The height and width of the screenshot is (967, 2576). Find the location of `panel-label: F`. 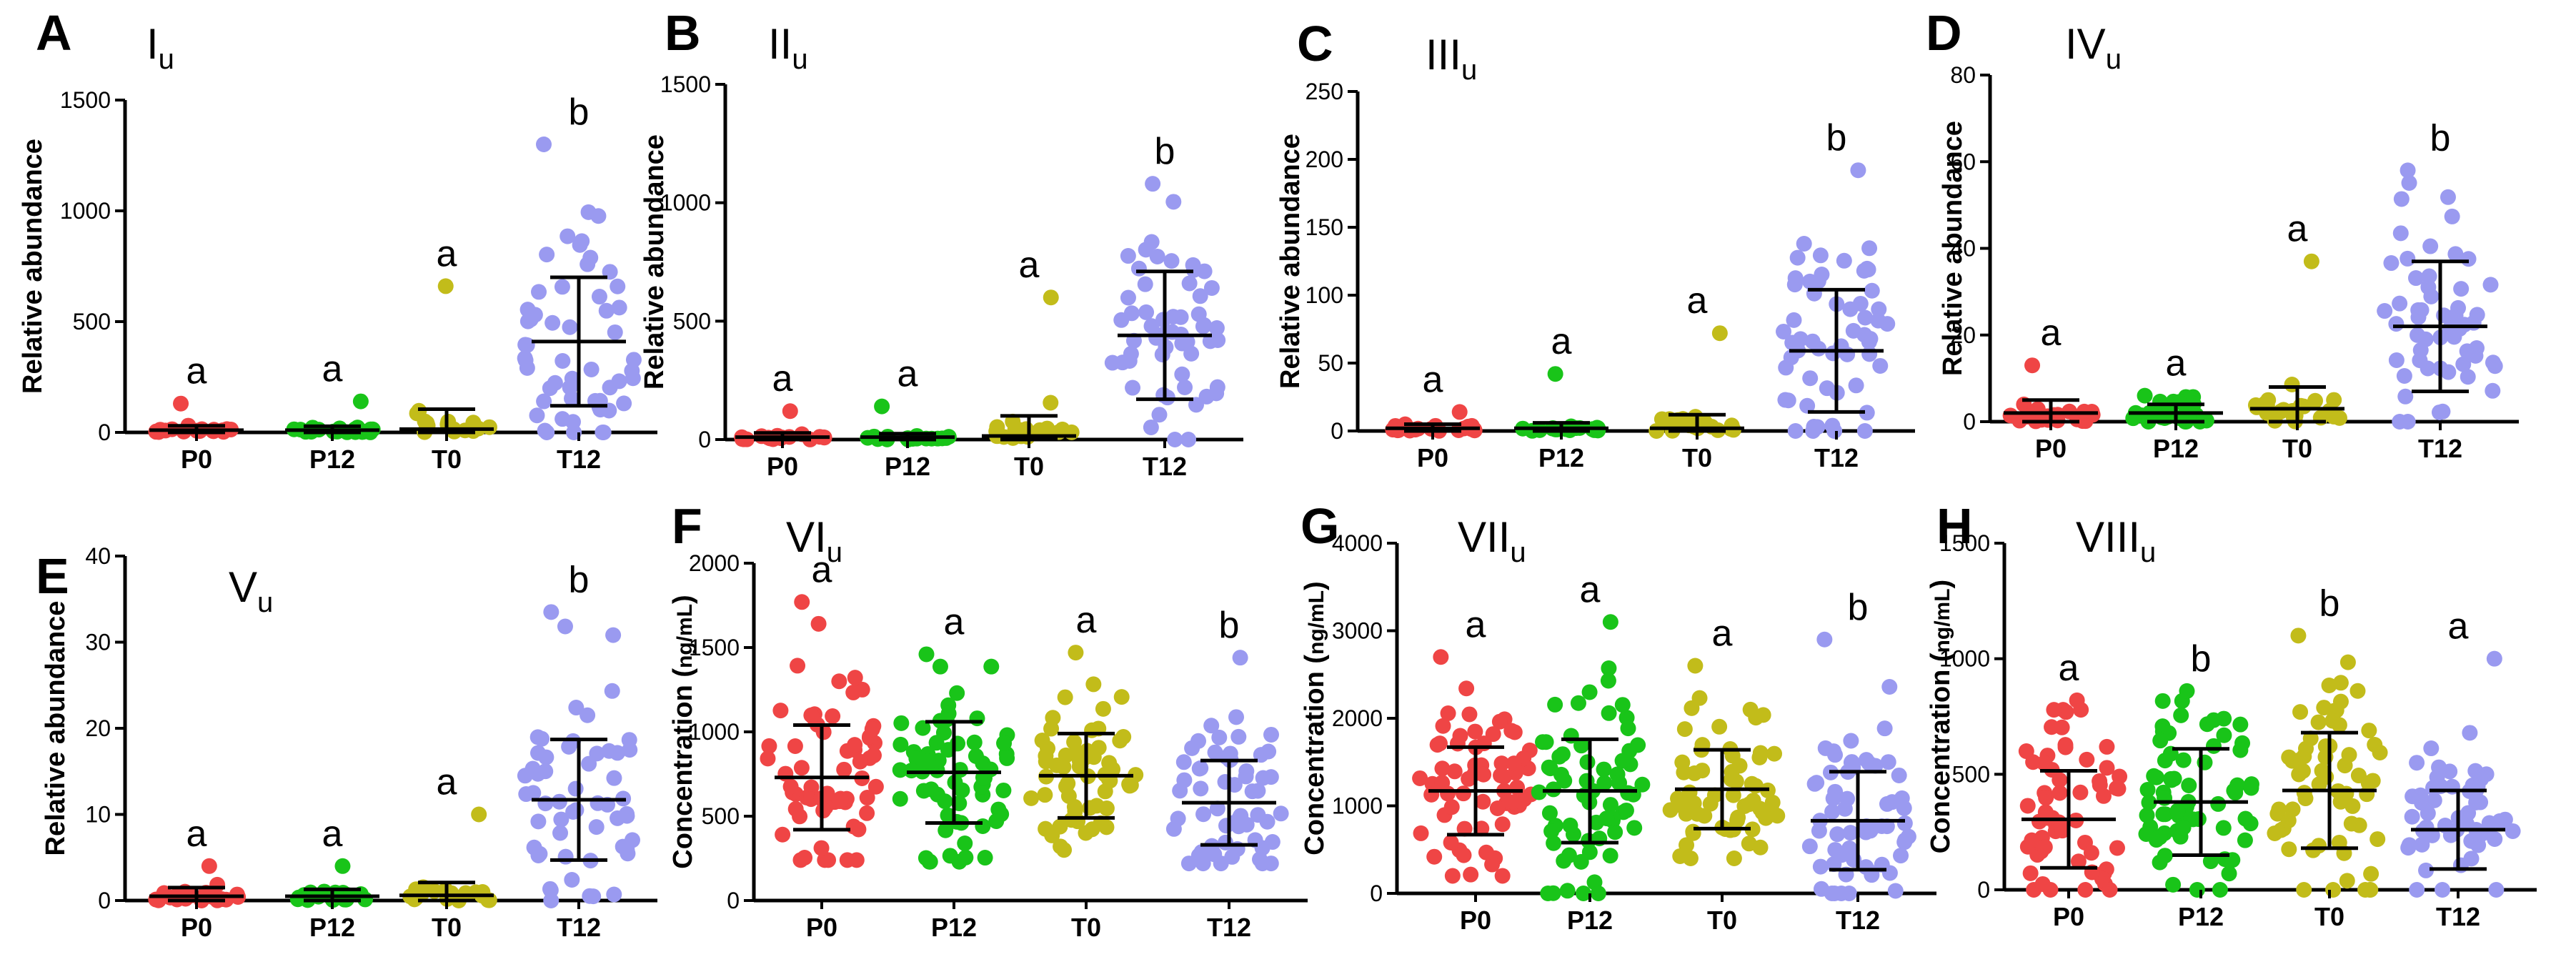

panel-label: F is located at coordinates (687, 526).